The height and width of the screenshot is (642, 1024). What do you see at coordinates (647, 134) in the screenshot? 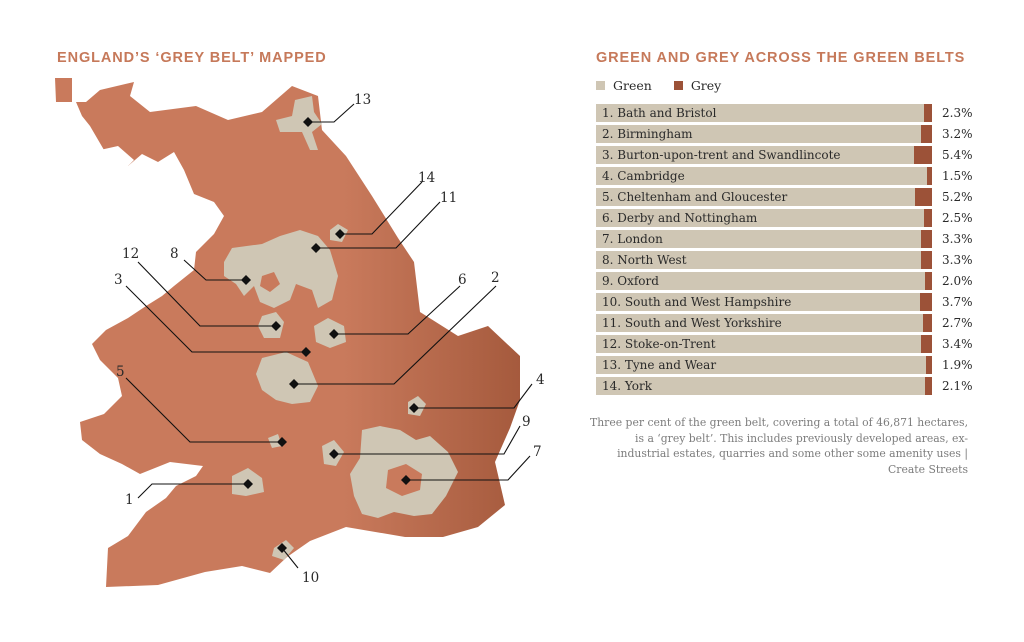
I see `bar-category-label: 2. Birmingham` at bounding box center [647, 134].